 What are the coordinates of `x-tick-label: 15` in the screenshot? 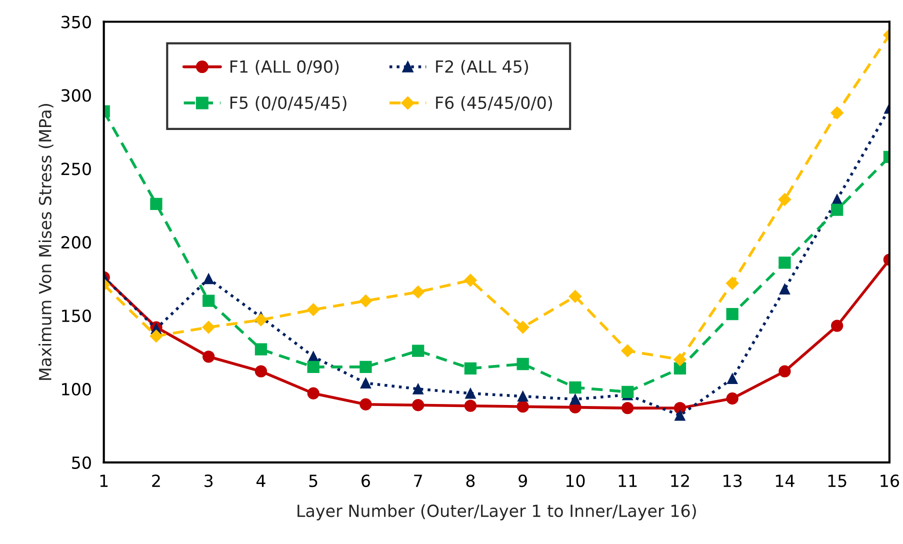 It's located at (837, 481).